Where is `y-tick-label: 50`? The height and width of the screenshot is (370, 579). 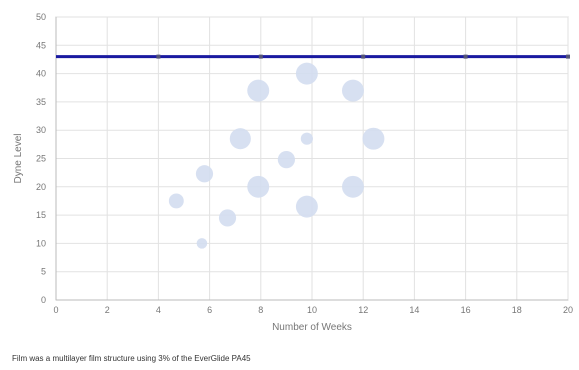
y-tick-label: 50 is located at coordinates (41, 17).